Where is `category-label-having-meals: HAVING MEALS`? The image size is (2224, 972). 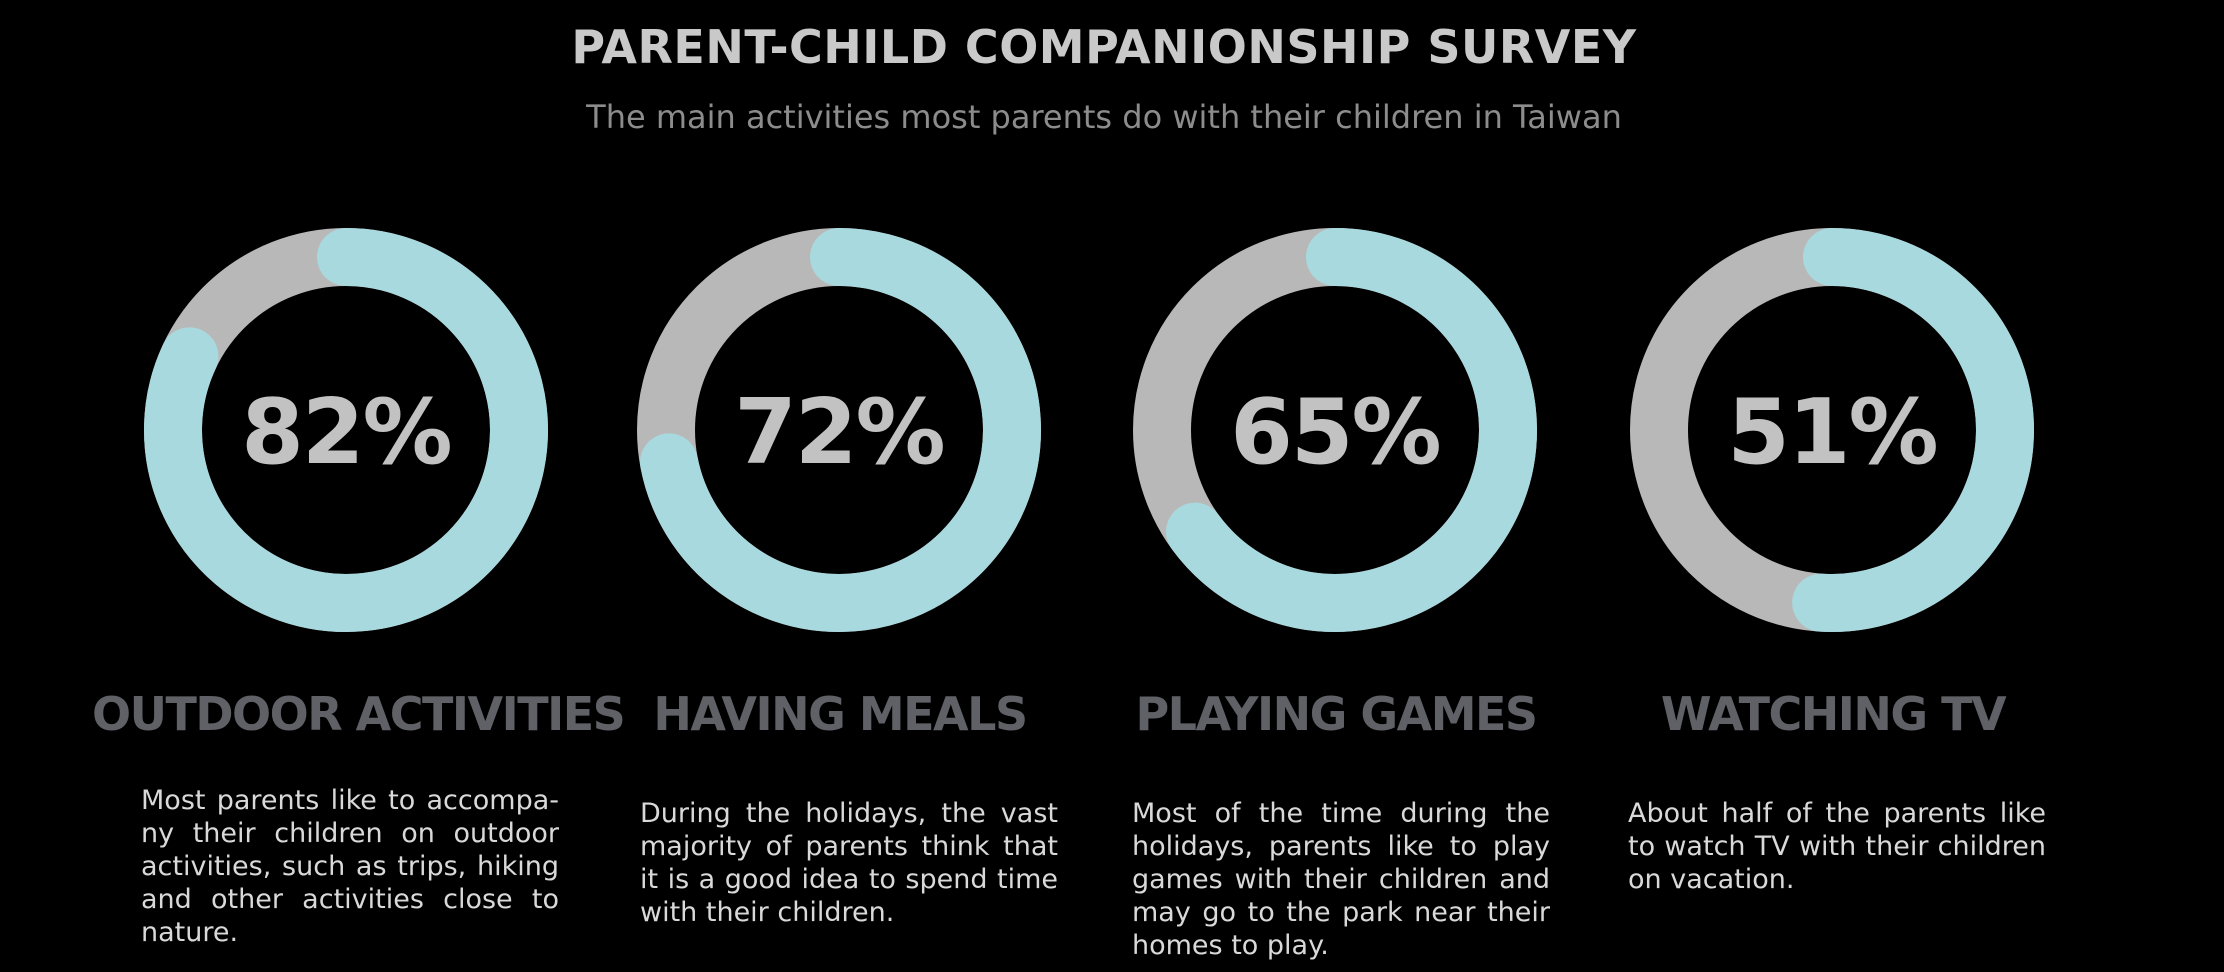 category-label-having-meals: HAVING MEALS is located at coordinates (840, 714).